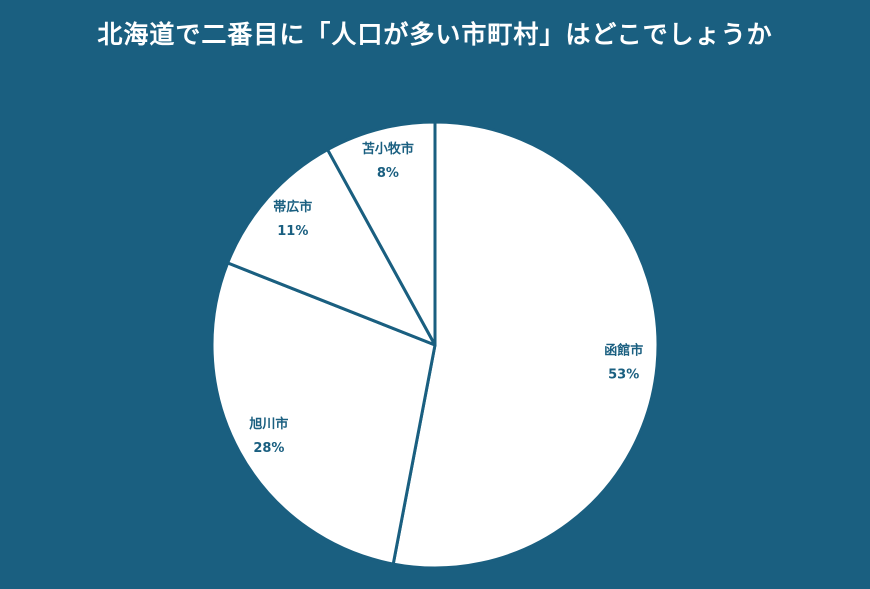 The height and width of the screenshot is (589, 870). Describe the element at coordinates (388, 149) in the screenshot. I see `slice-label: 苫小牧市` at that location.